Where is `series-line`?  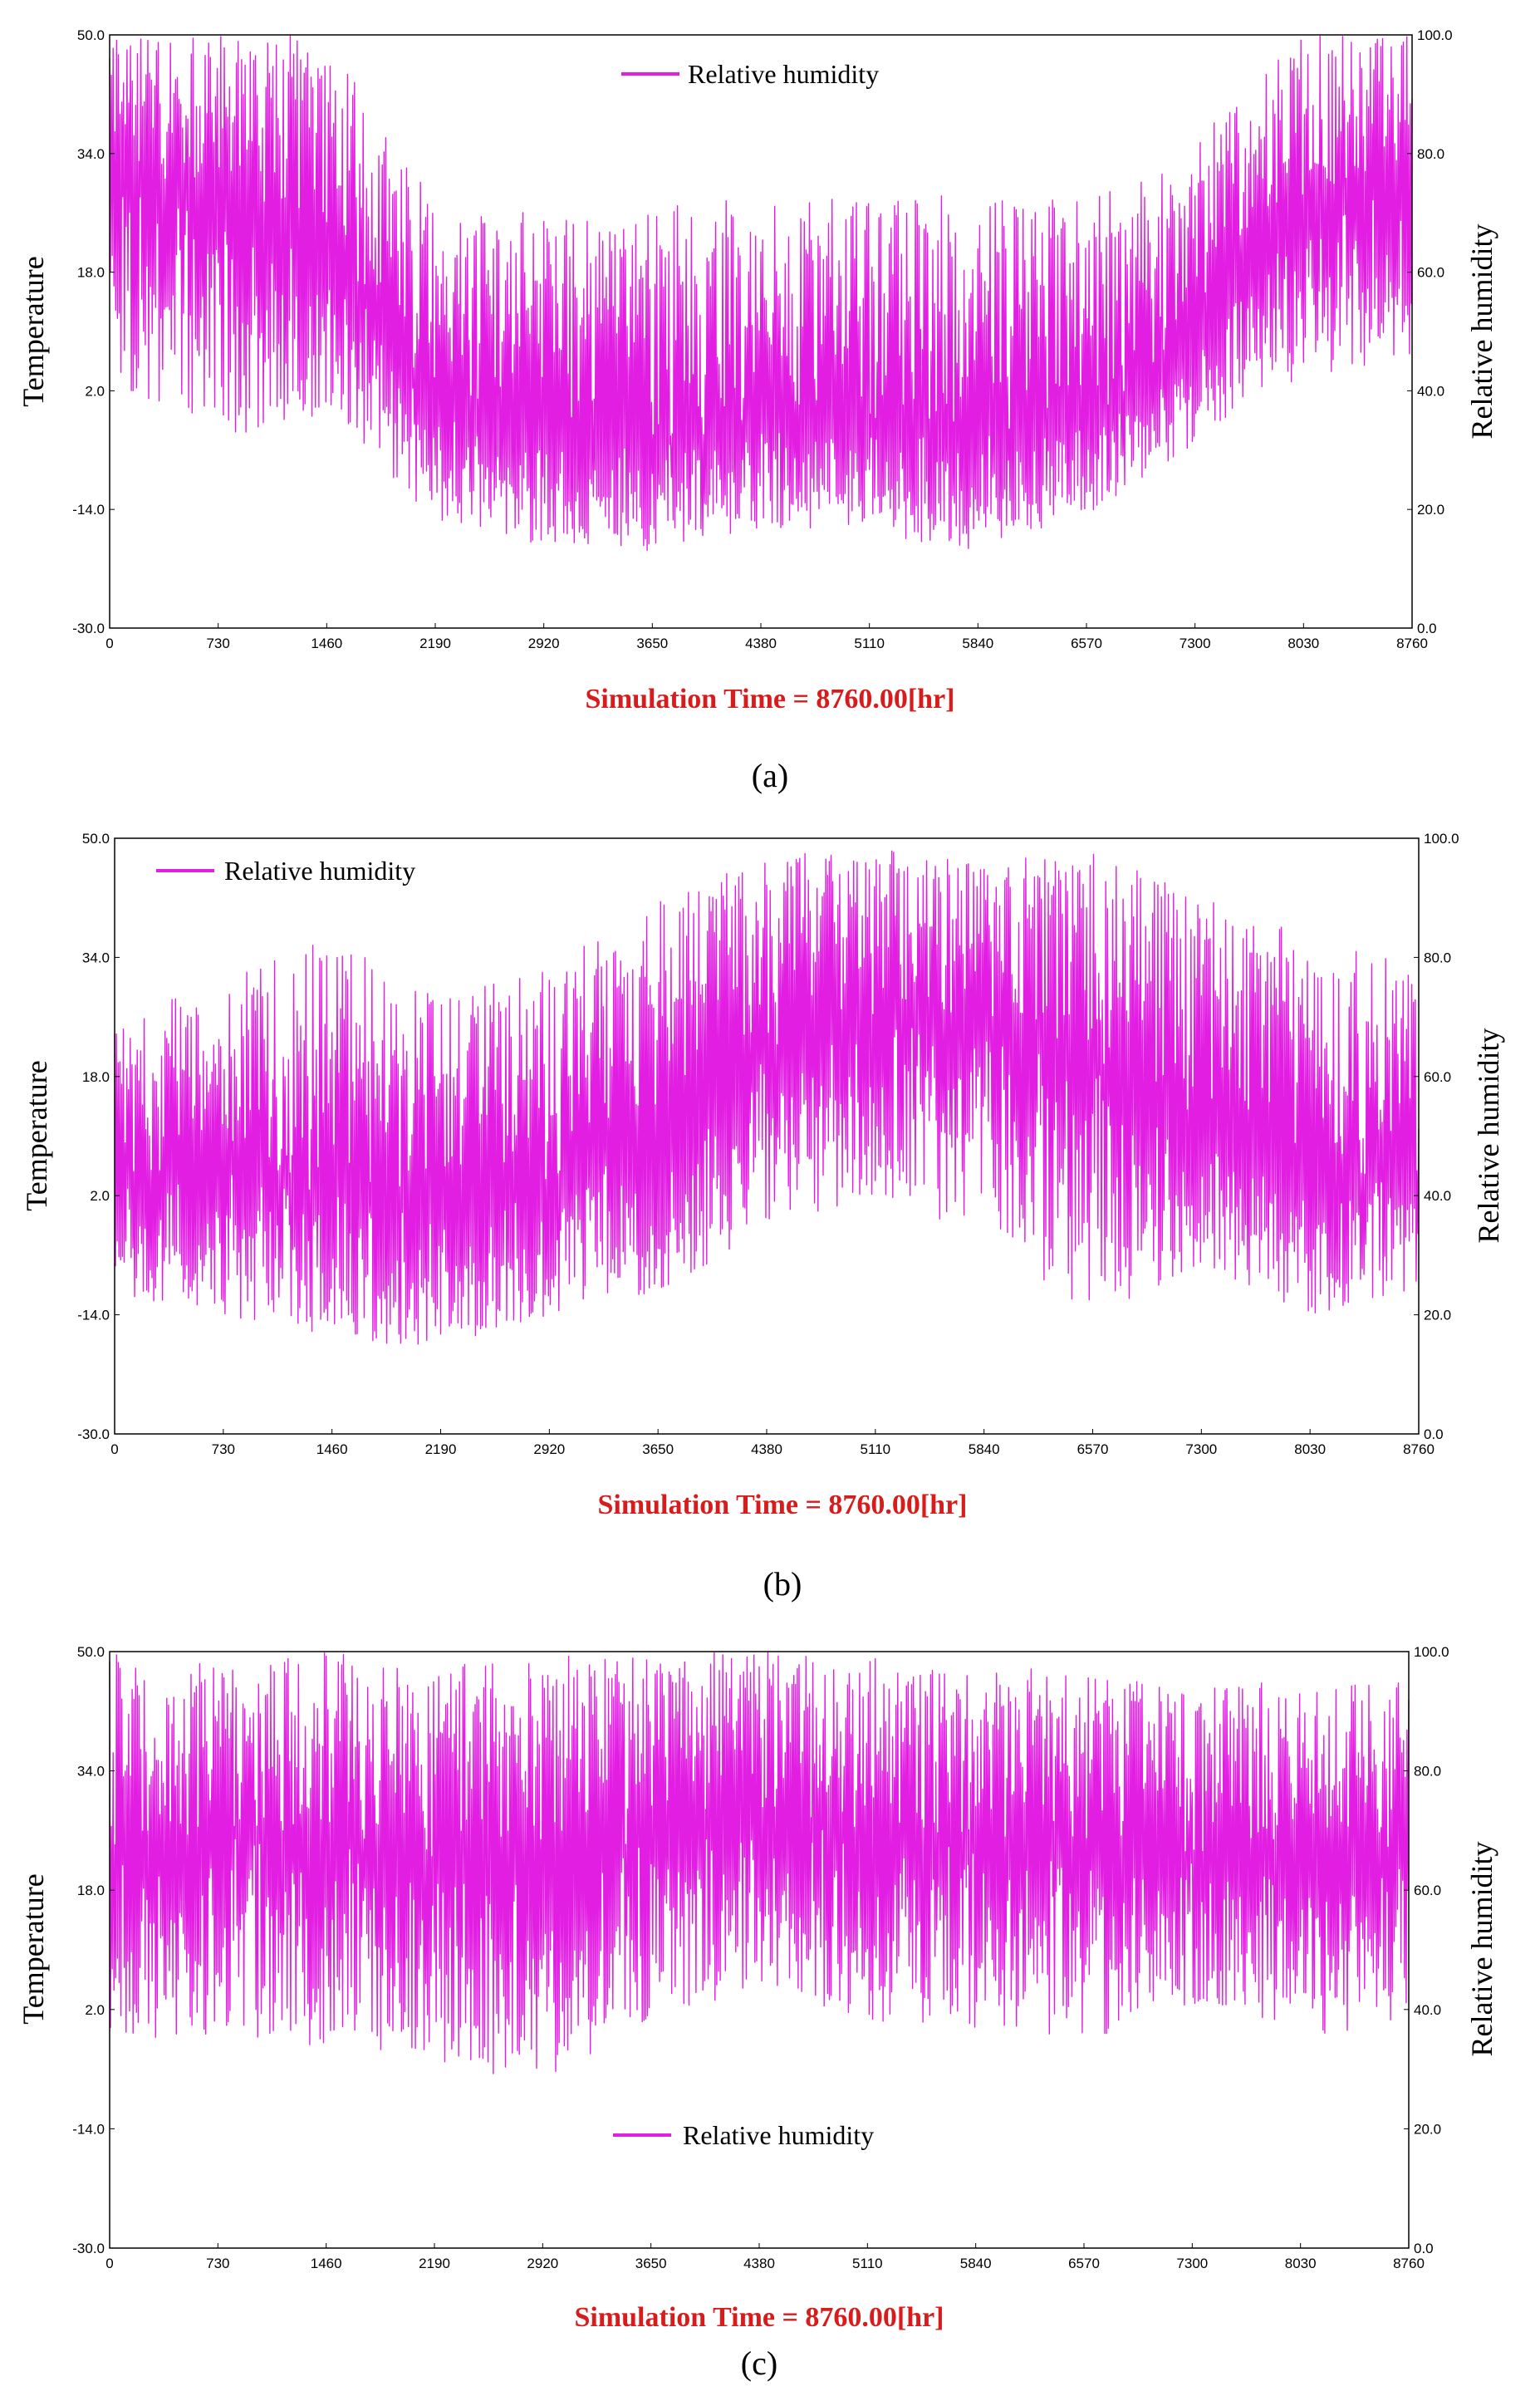
series-line is located at coordinates (759, 1863).